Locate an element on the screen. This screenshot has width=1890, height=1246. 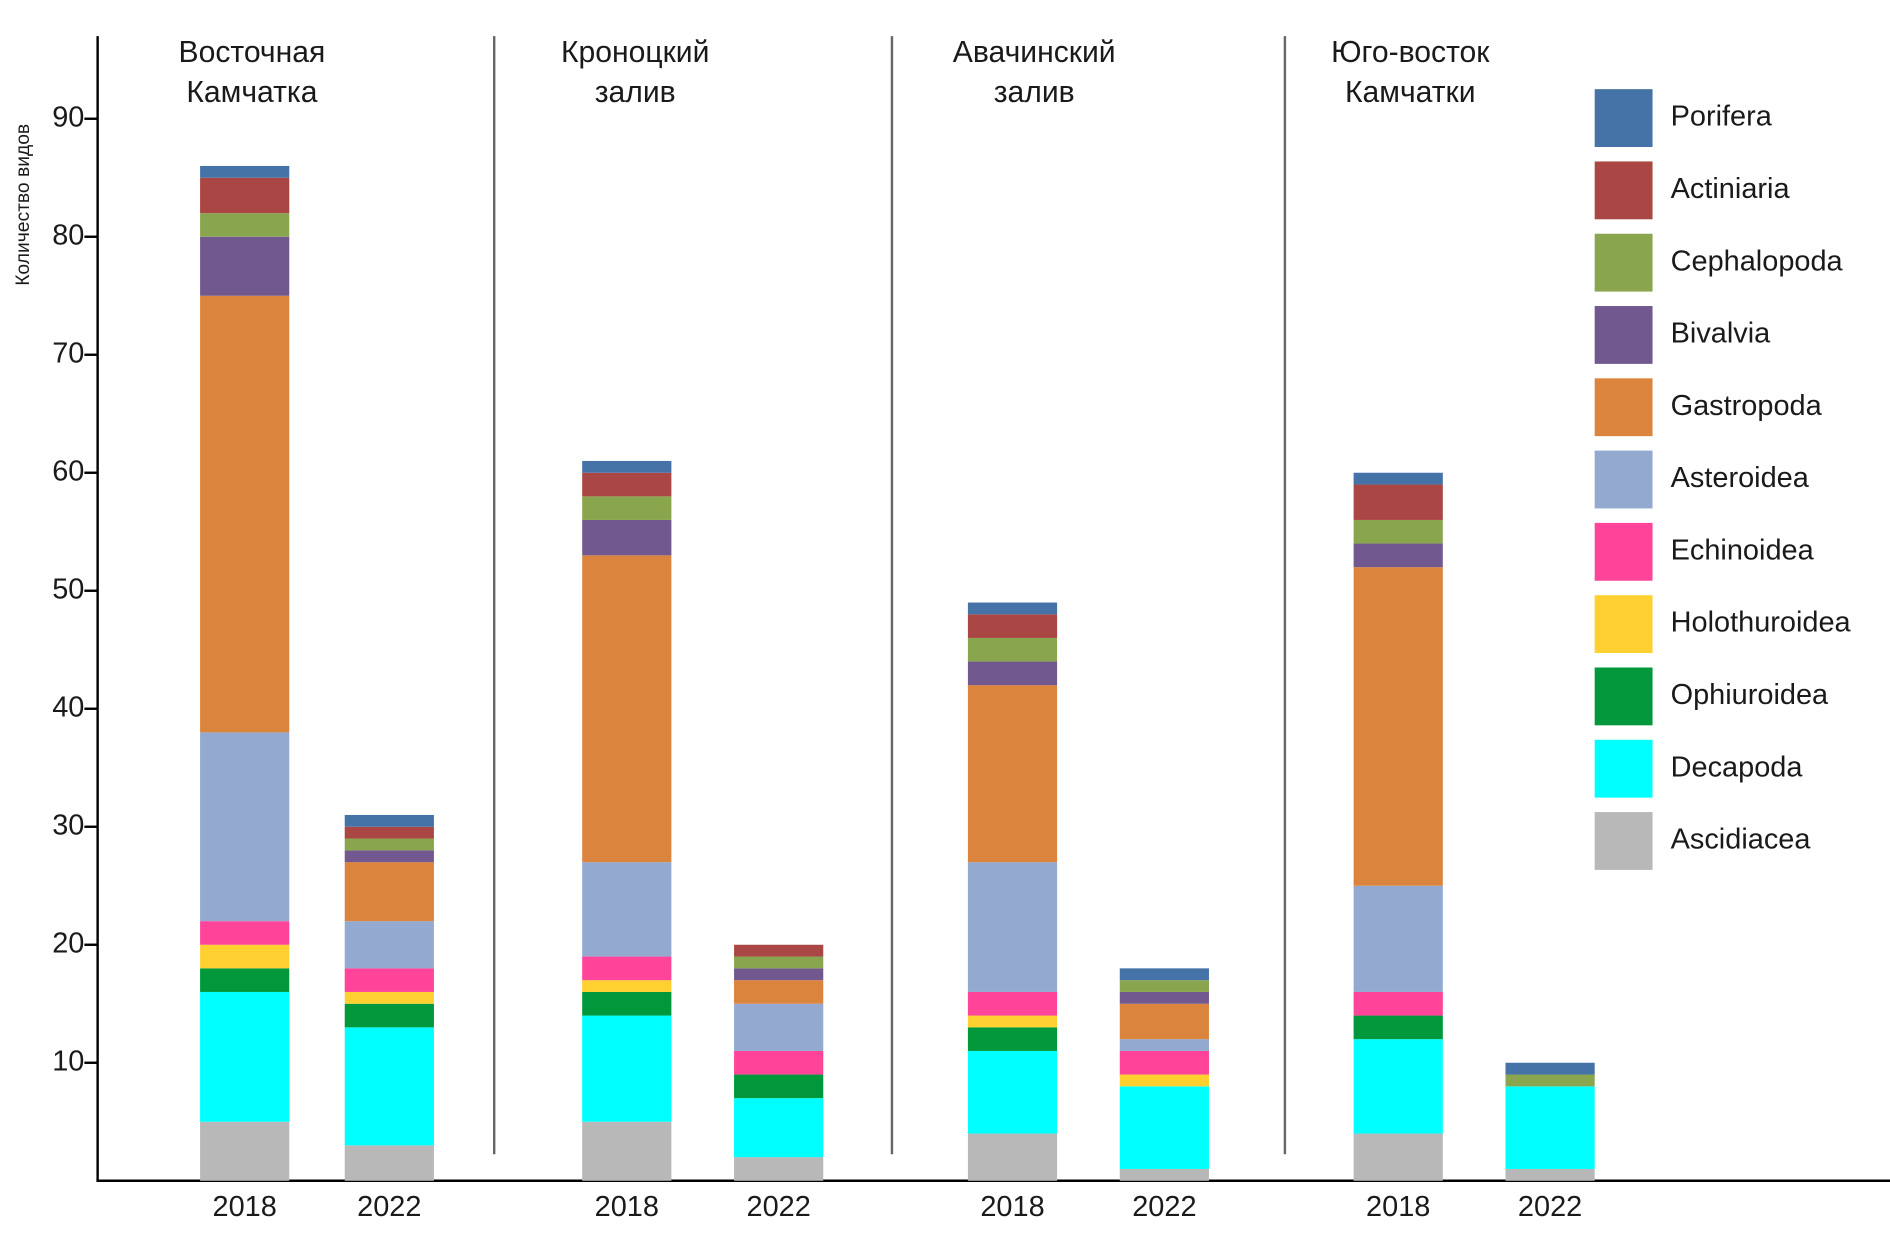
legend-label: Porifera is located at coordinates (1722, 117).